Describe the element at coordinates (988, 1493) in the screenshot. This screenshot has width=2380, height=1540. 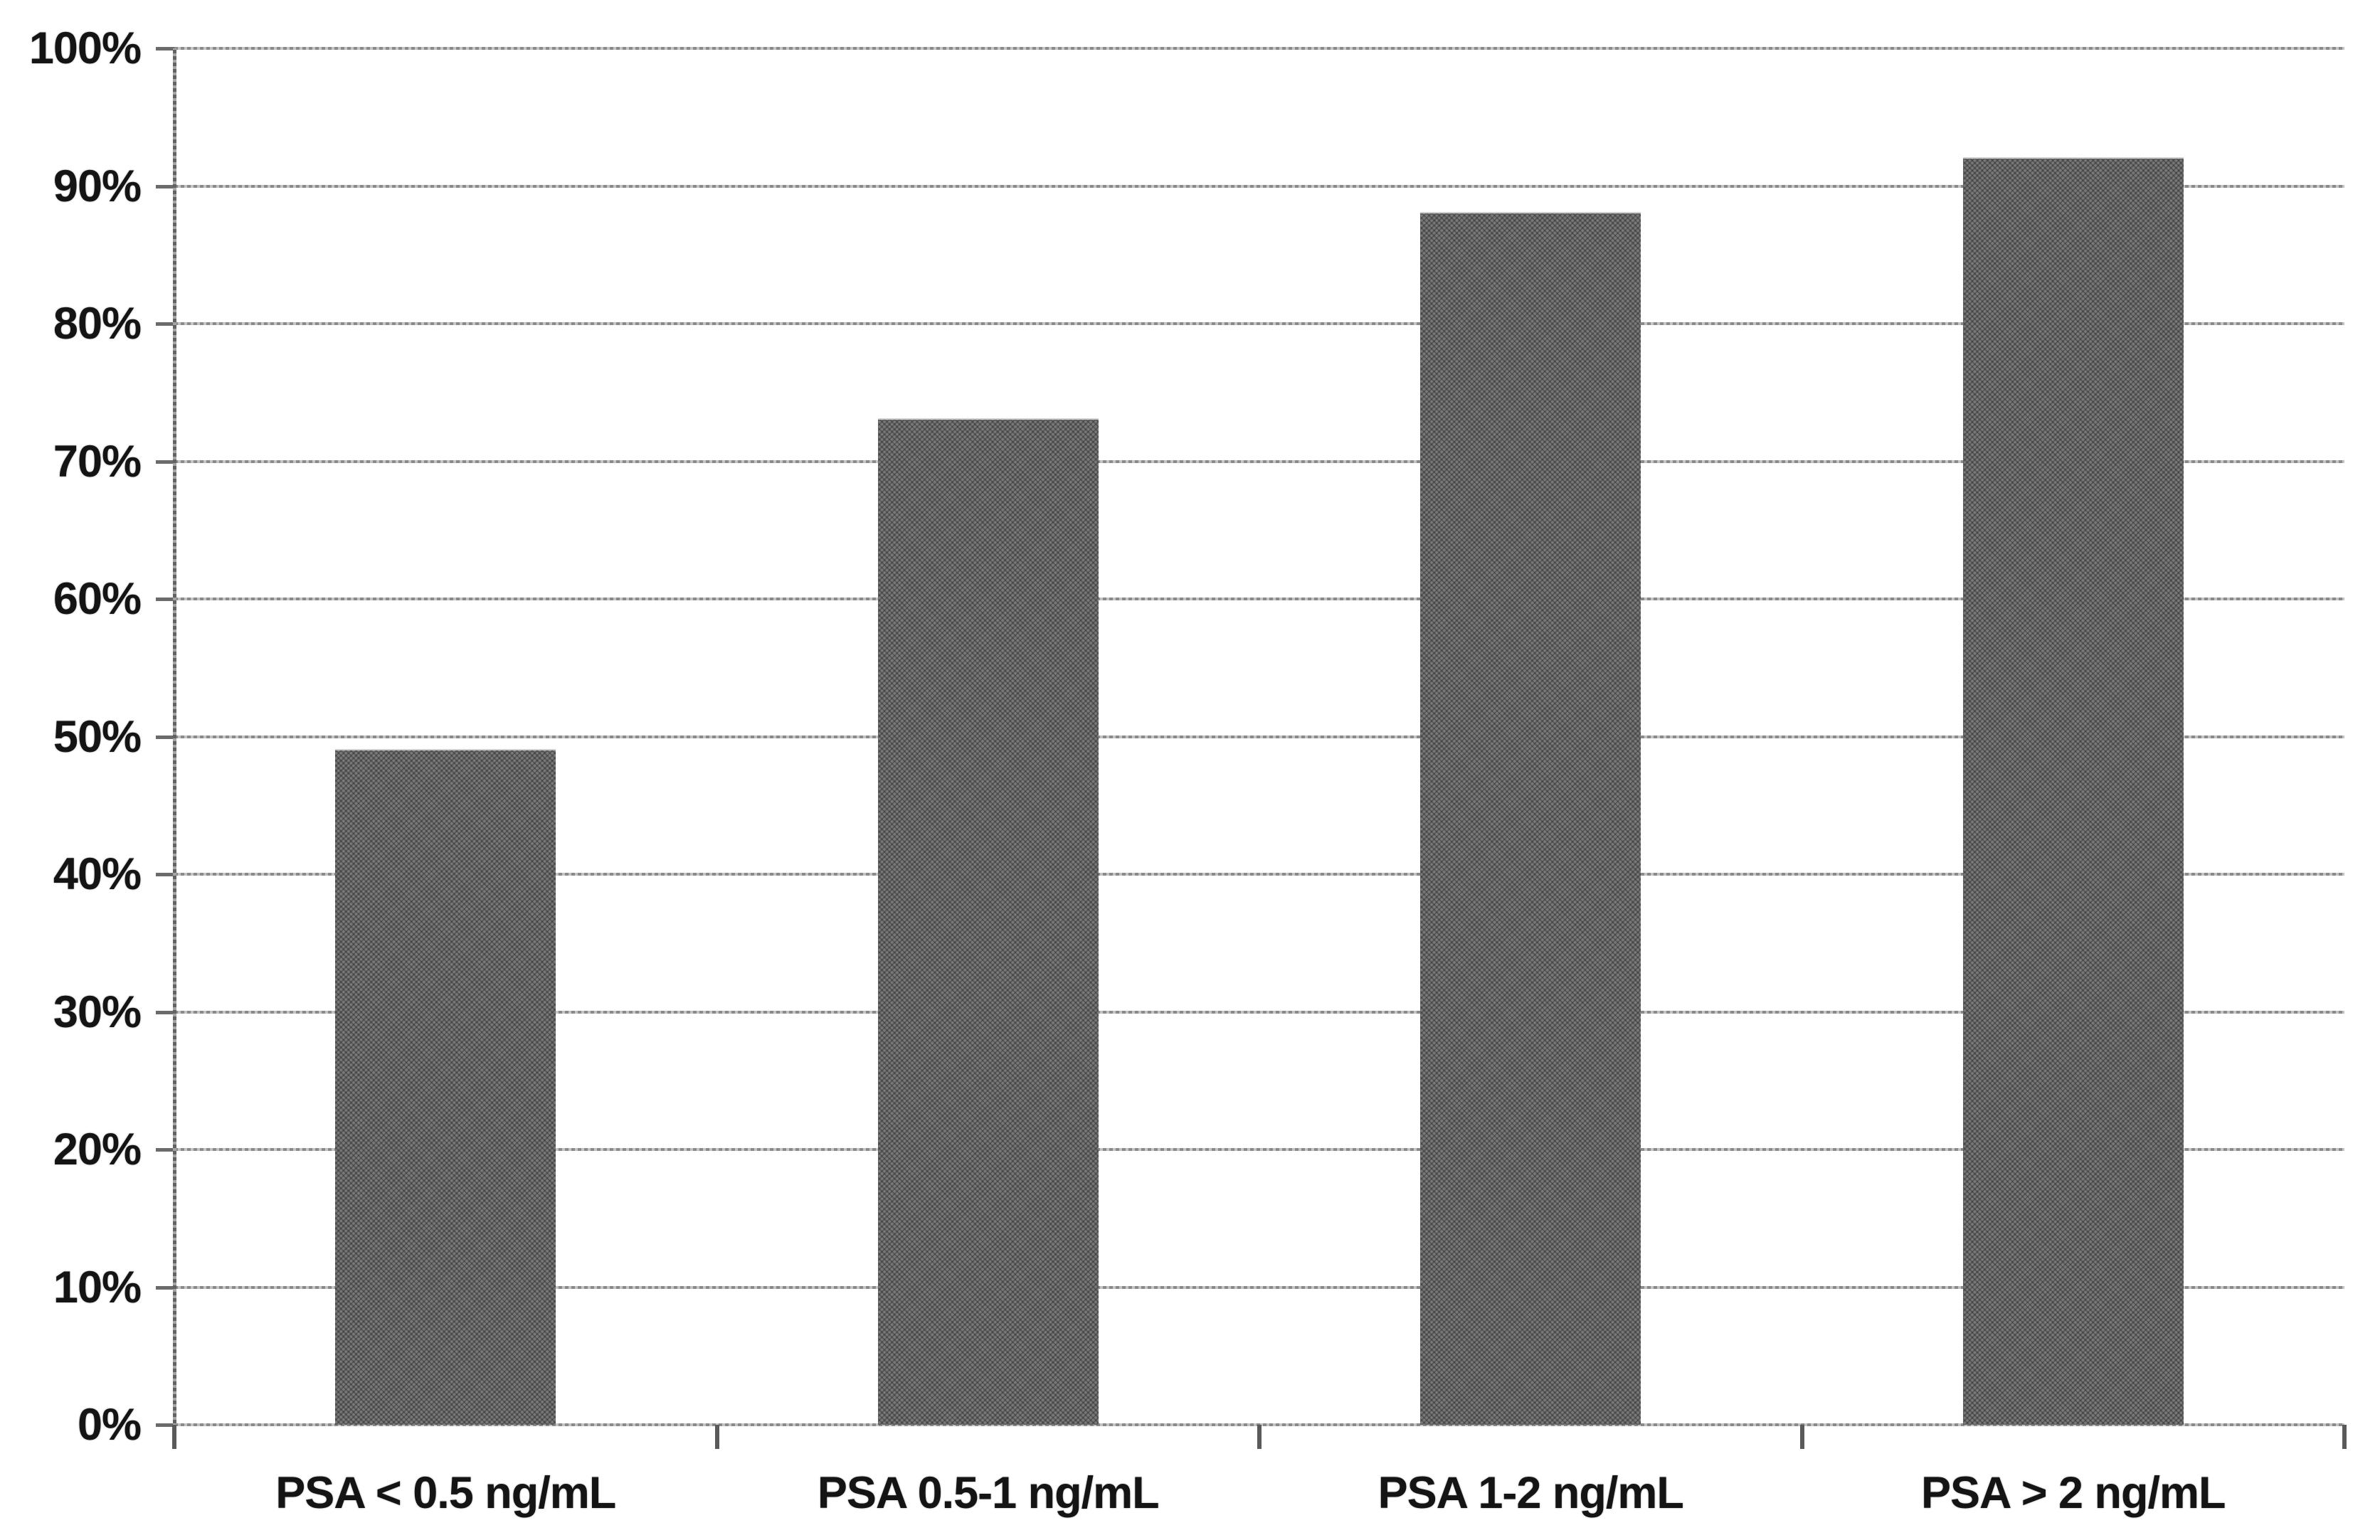
I see `x-category-label-2: PSA 0.5-1 ng/mL` at that location.